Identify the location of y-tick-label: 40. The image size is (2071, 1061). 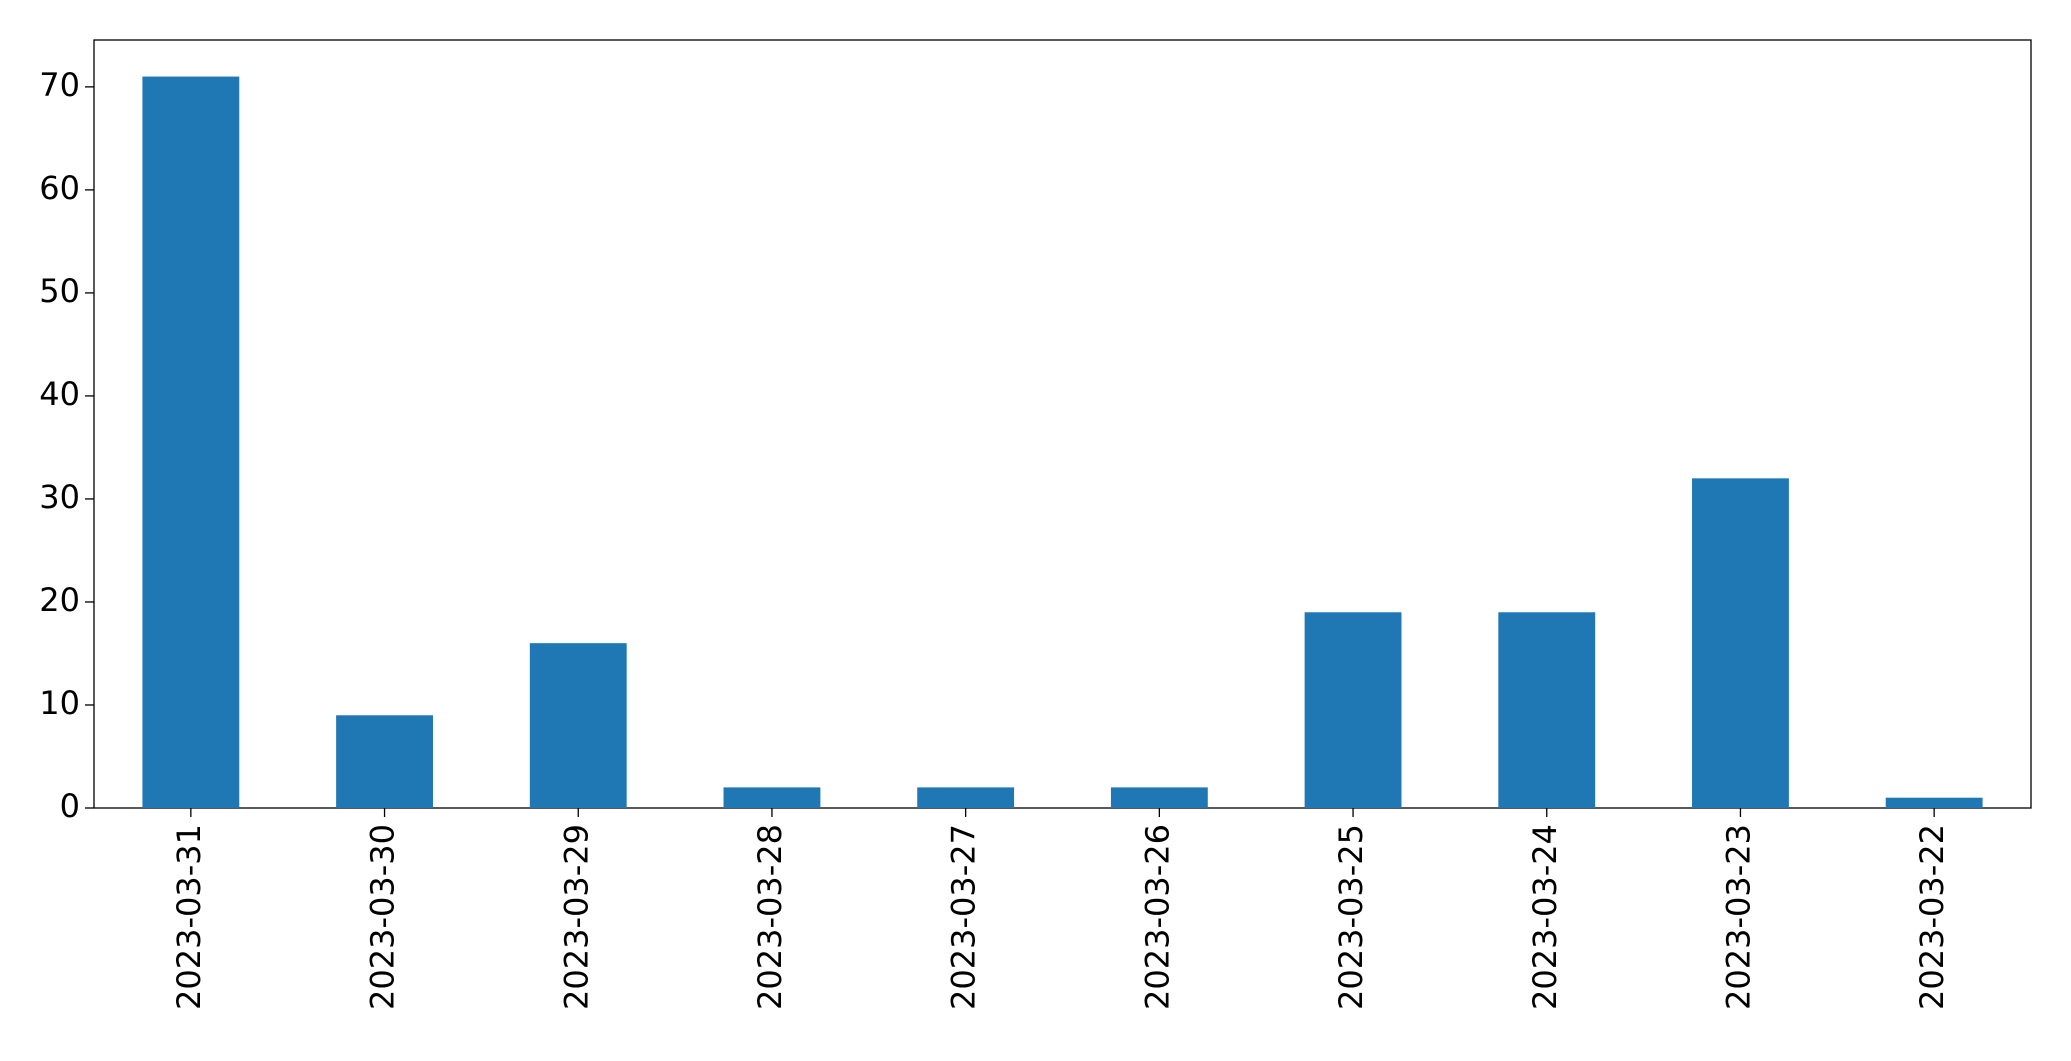
(59, 394).